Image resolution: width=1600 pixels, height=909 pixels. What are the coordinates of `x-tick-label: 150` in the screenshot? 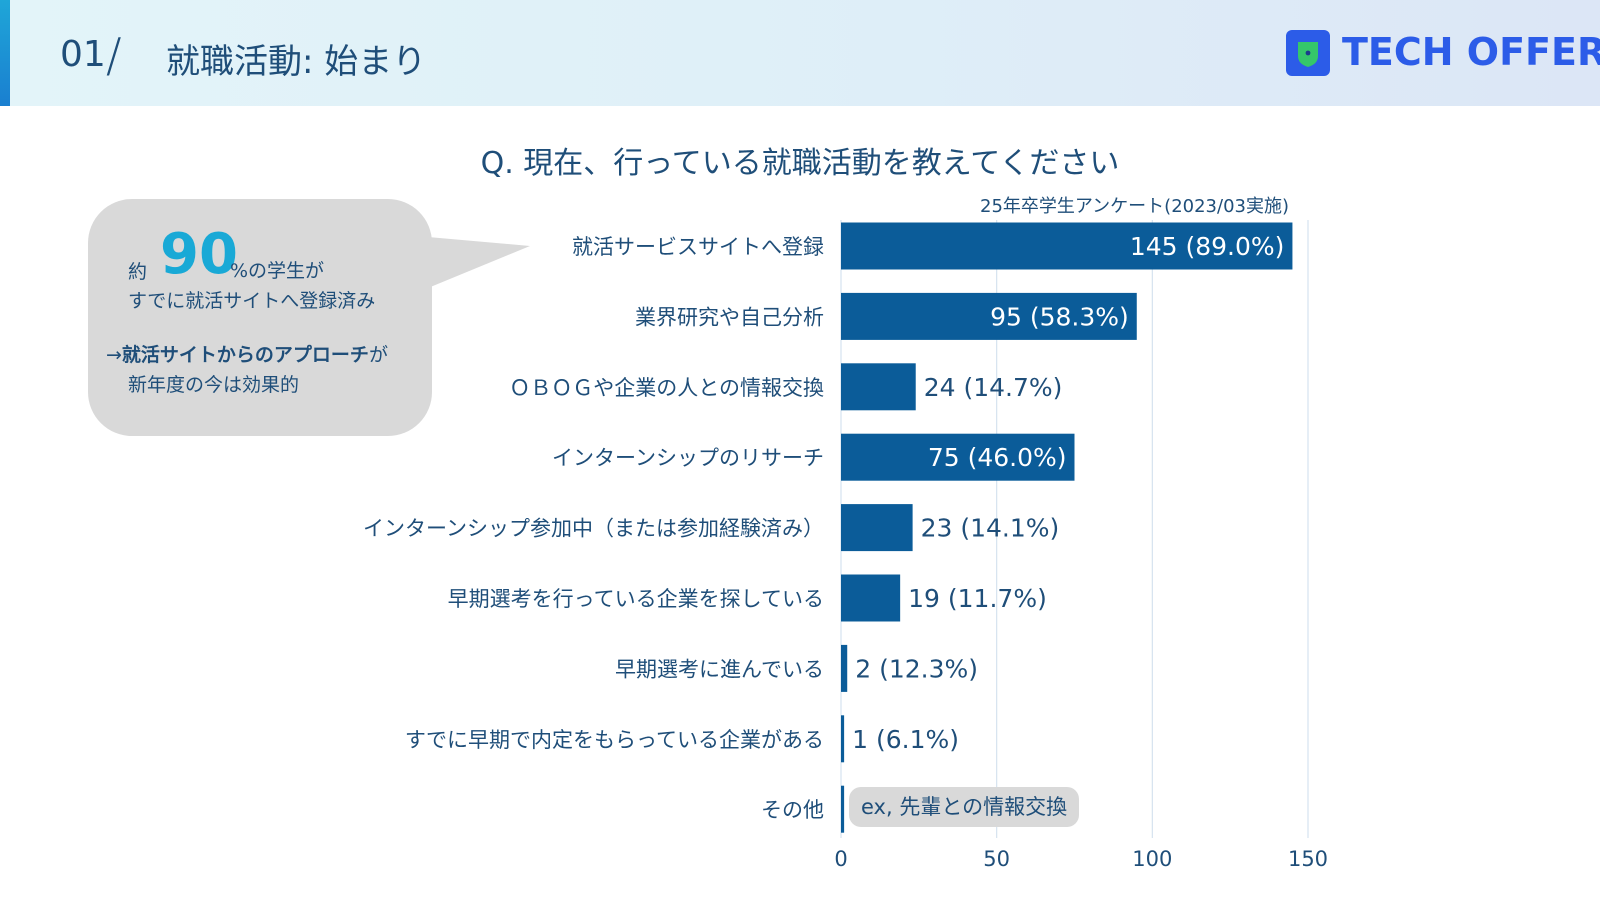 It's located at (1308, 859).